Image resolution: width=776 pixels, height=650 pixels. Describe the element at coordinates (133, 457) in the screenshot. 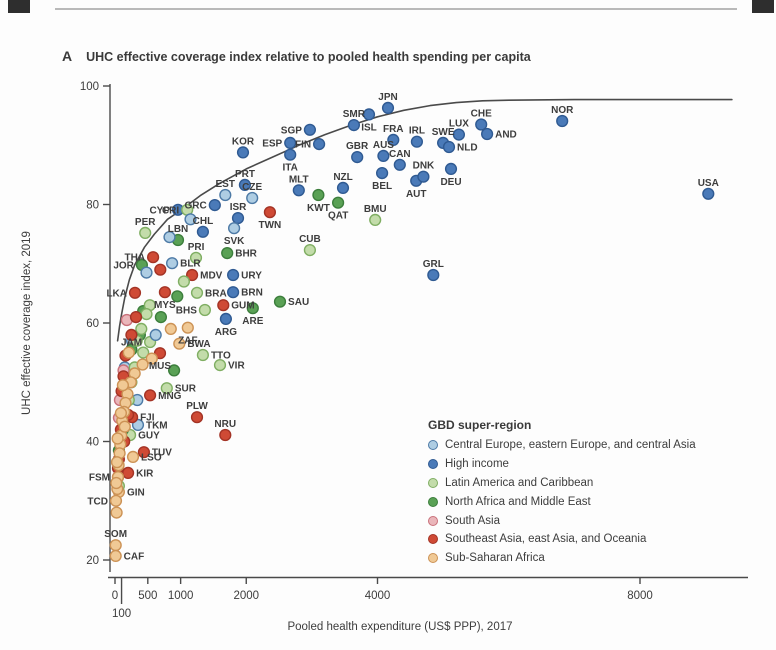

I see `data-point-LSO` at that location.